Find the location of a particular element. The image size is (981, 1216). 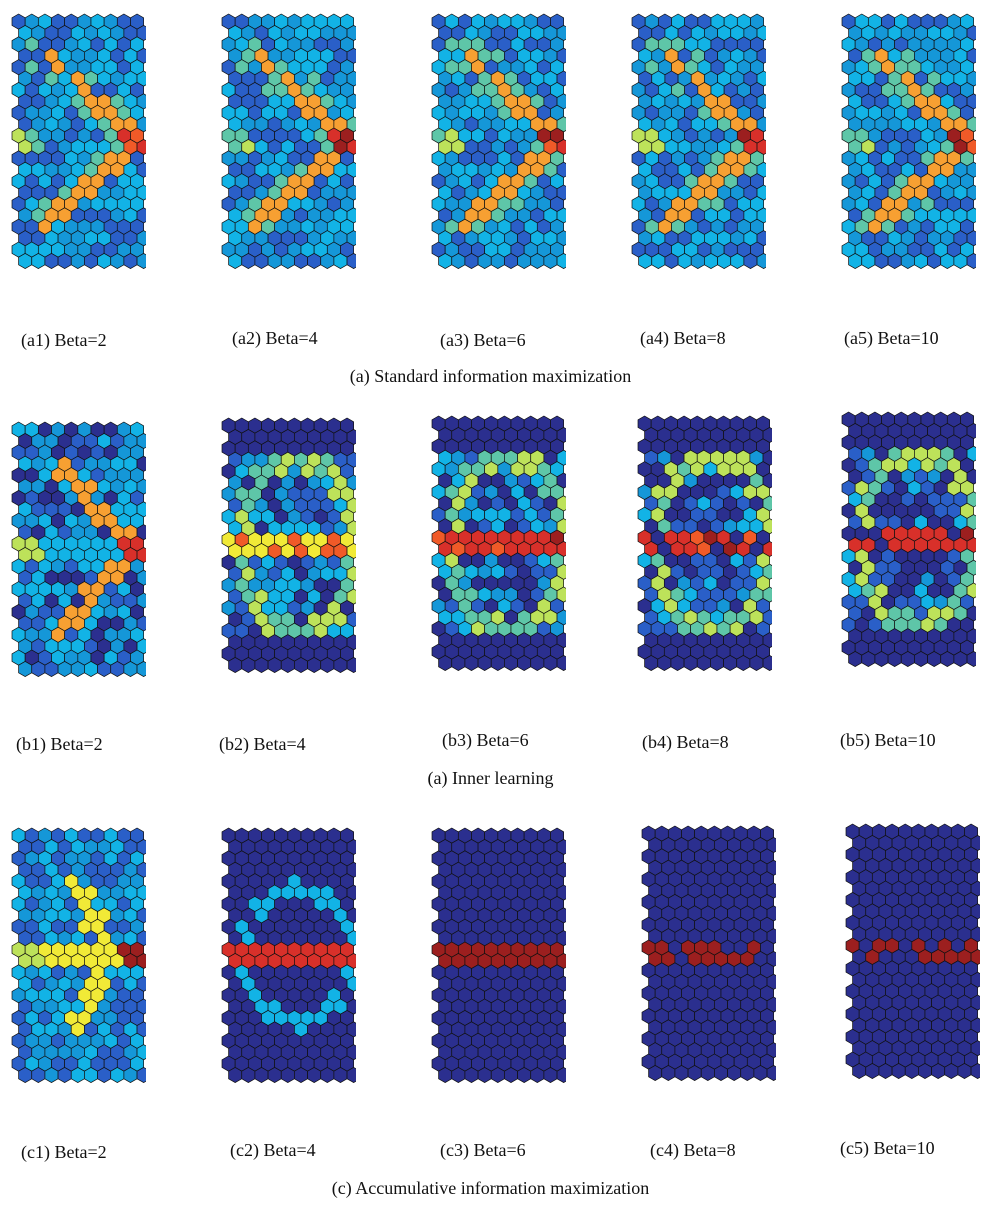

caption-a4: (a4) Beta=8 is located at coordinates (683, 338).